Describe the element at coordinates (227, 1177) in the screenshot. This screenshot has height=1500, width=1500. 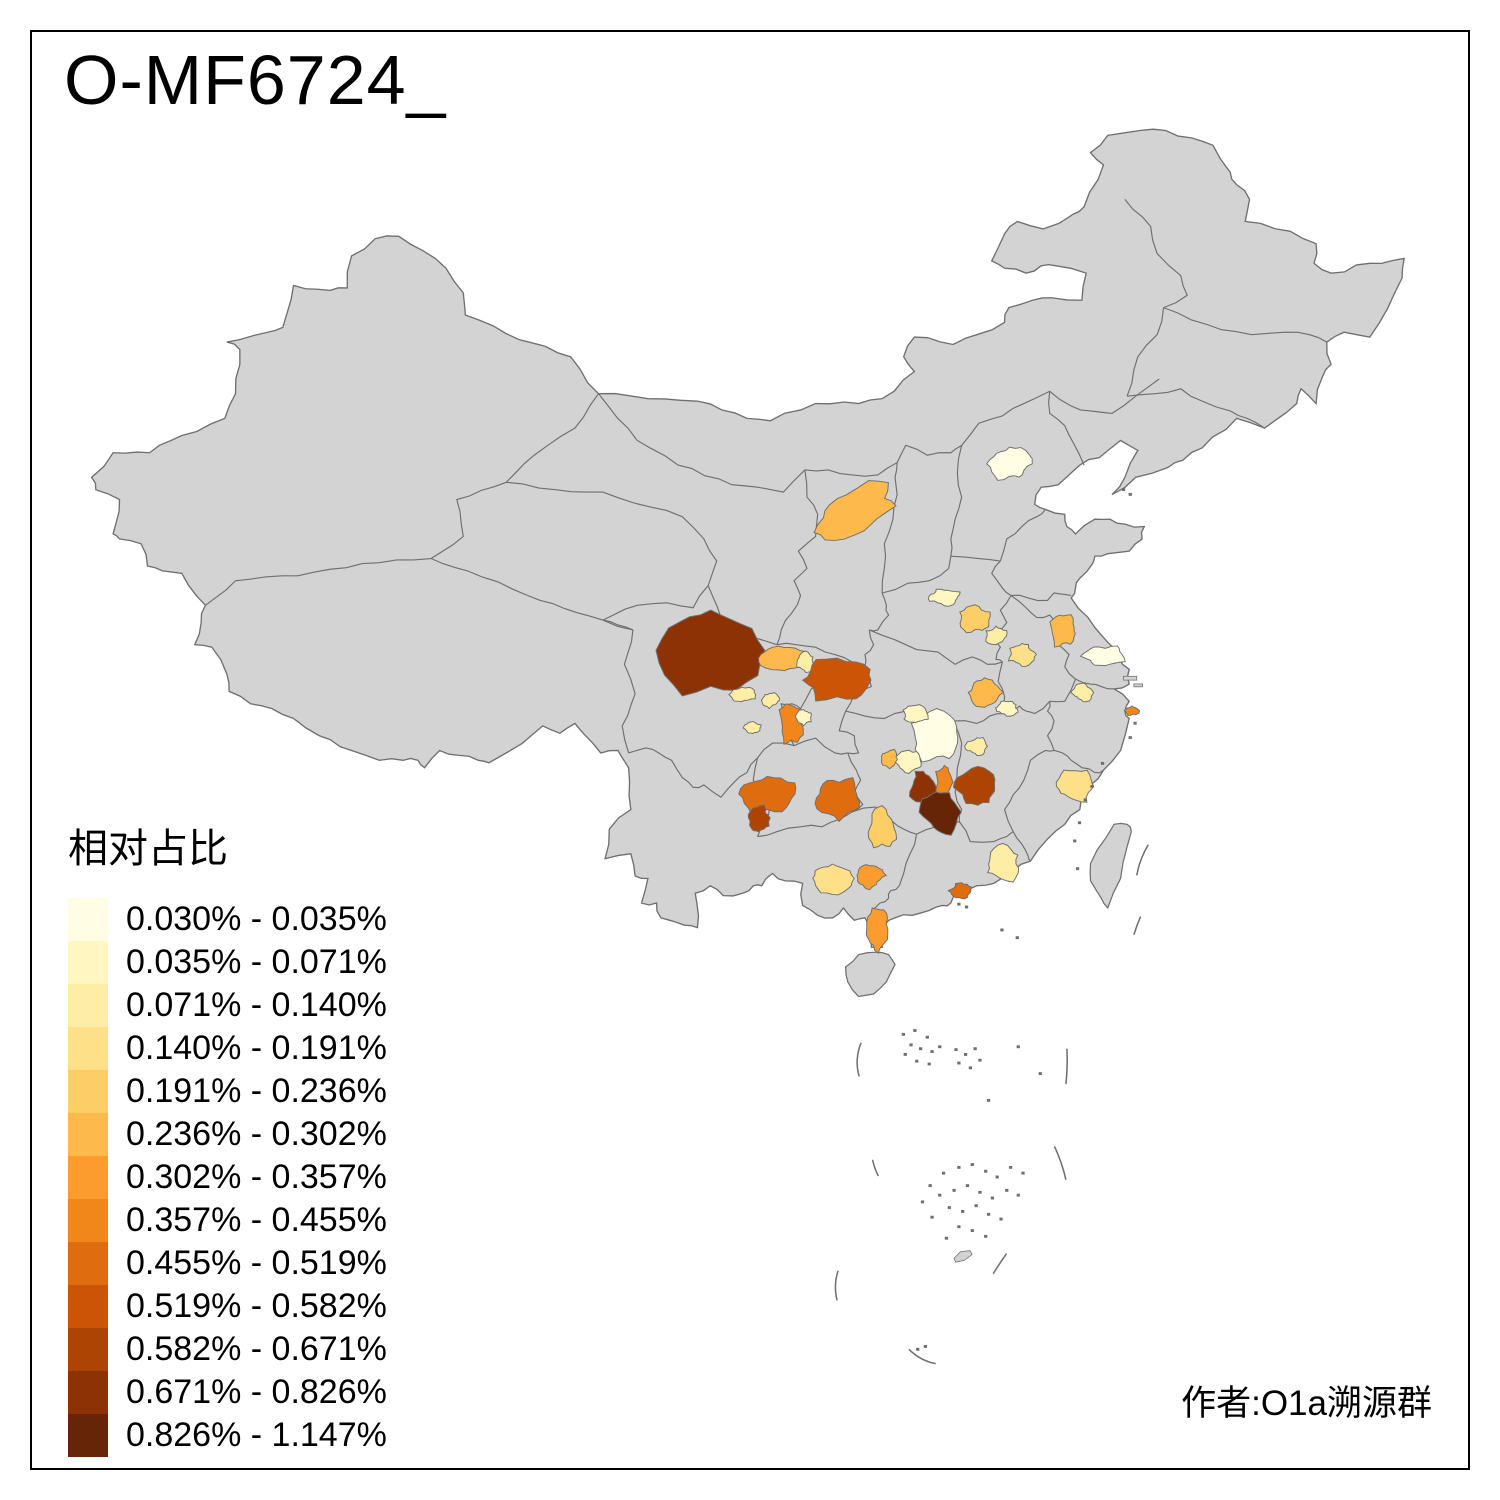
I see `legend-row: 0.302% - 0.357%` at that location.